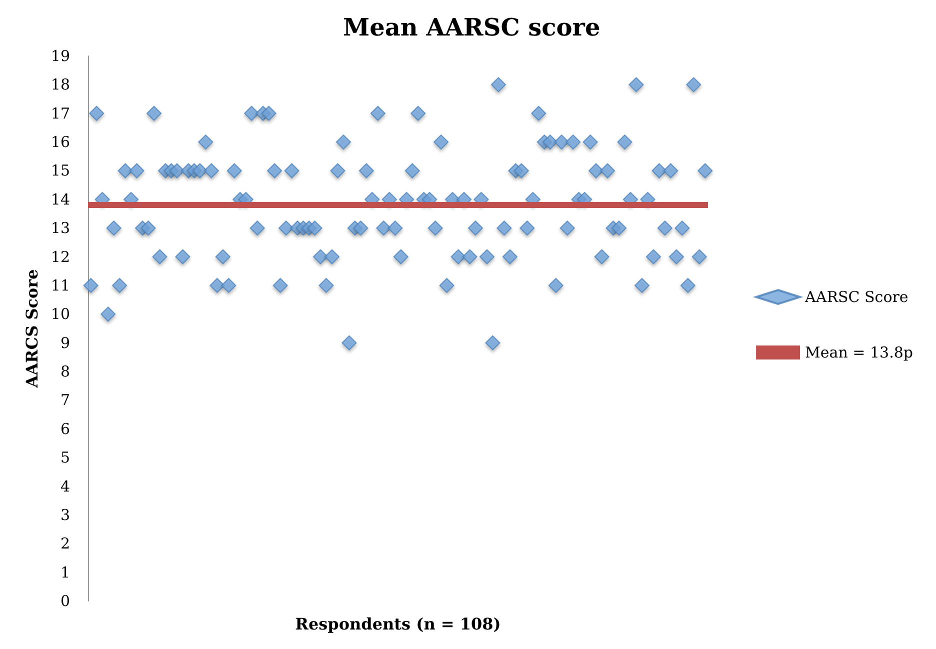 This screenshot has width=936, height=649. I want to click on y-tick-label: 16, so click(60, 142).